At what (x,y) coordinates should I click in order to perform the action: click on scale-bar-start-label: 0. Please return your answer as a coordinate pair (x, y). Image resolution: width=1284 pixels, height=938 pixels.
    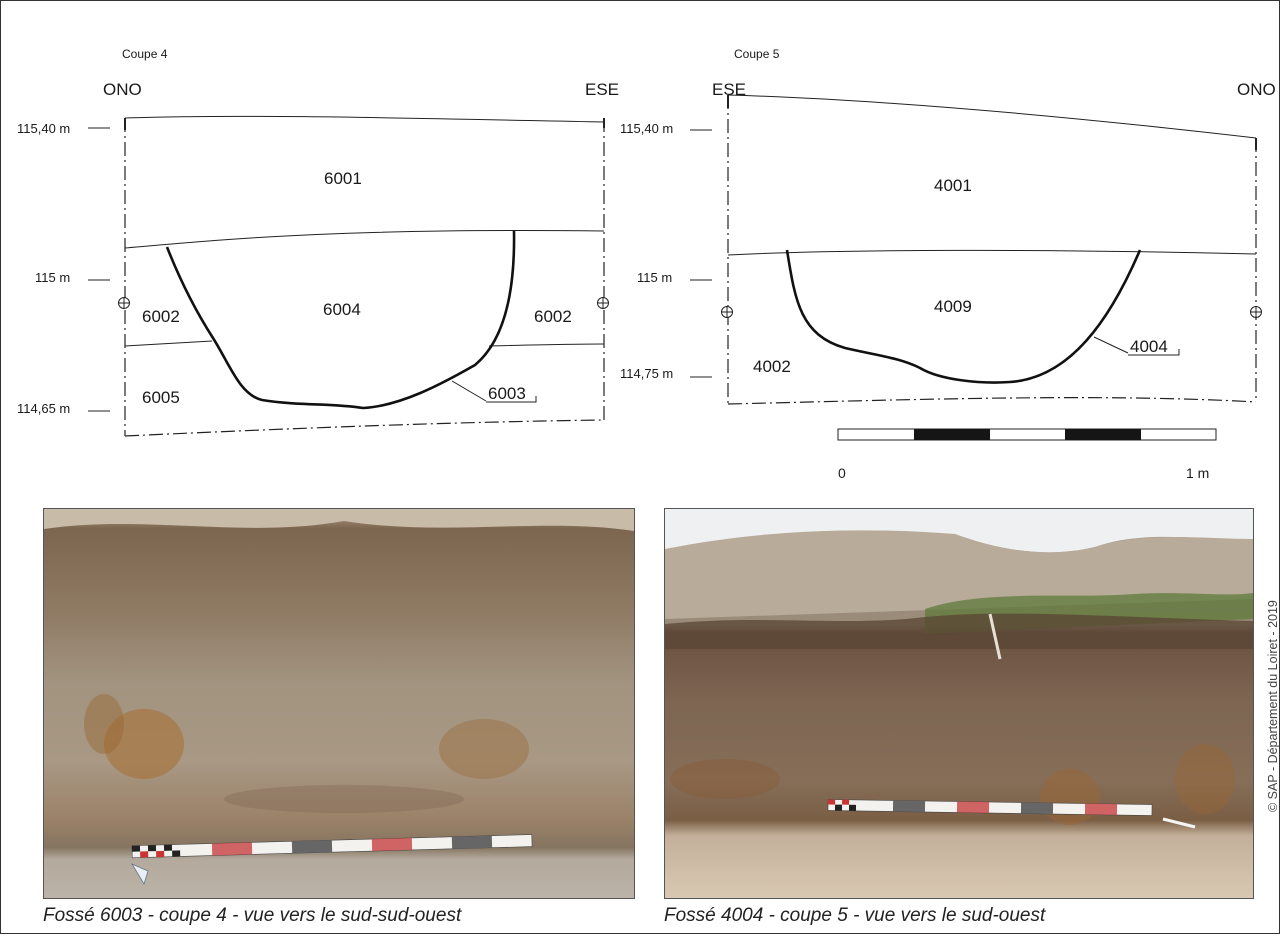
    Looking at the image, I should click on (842, 473).